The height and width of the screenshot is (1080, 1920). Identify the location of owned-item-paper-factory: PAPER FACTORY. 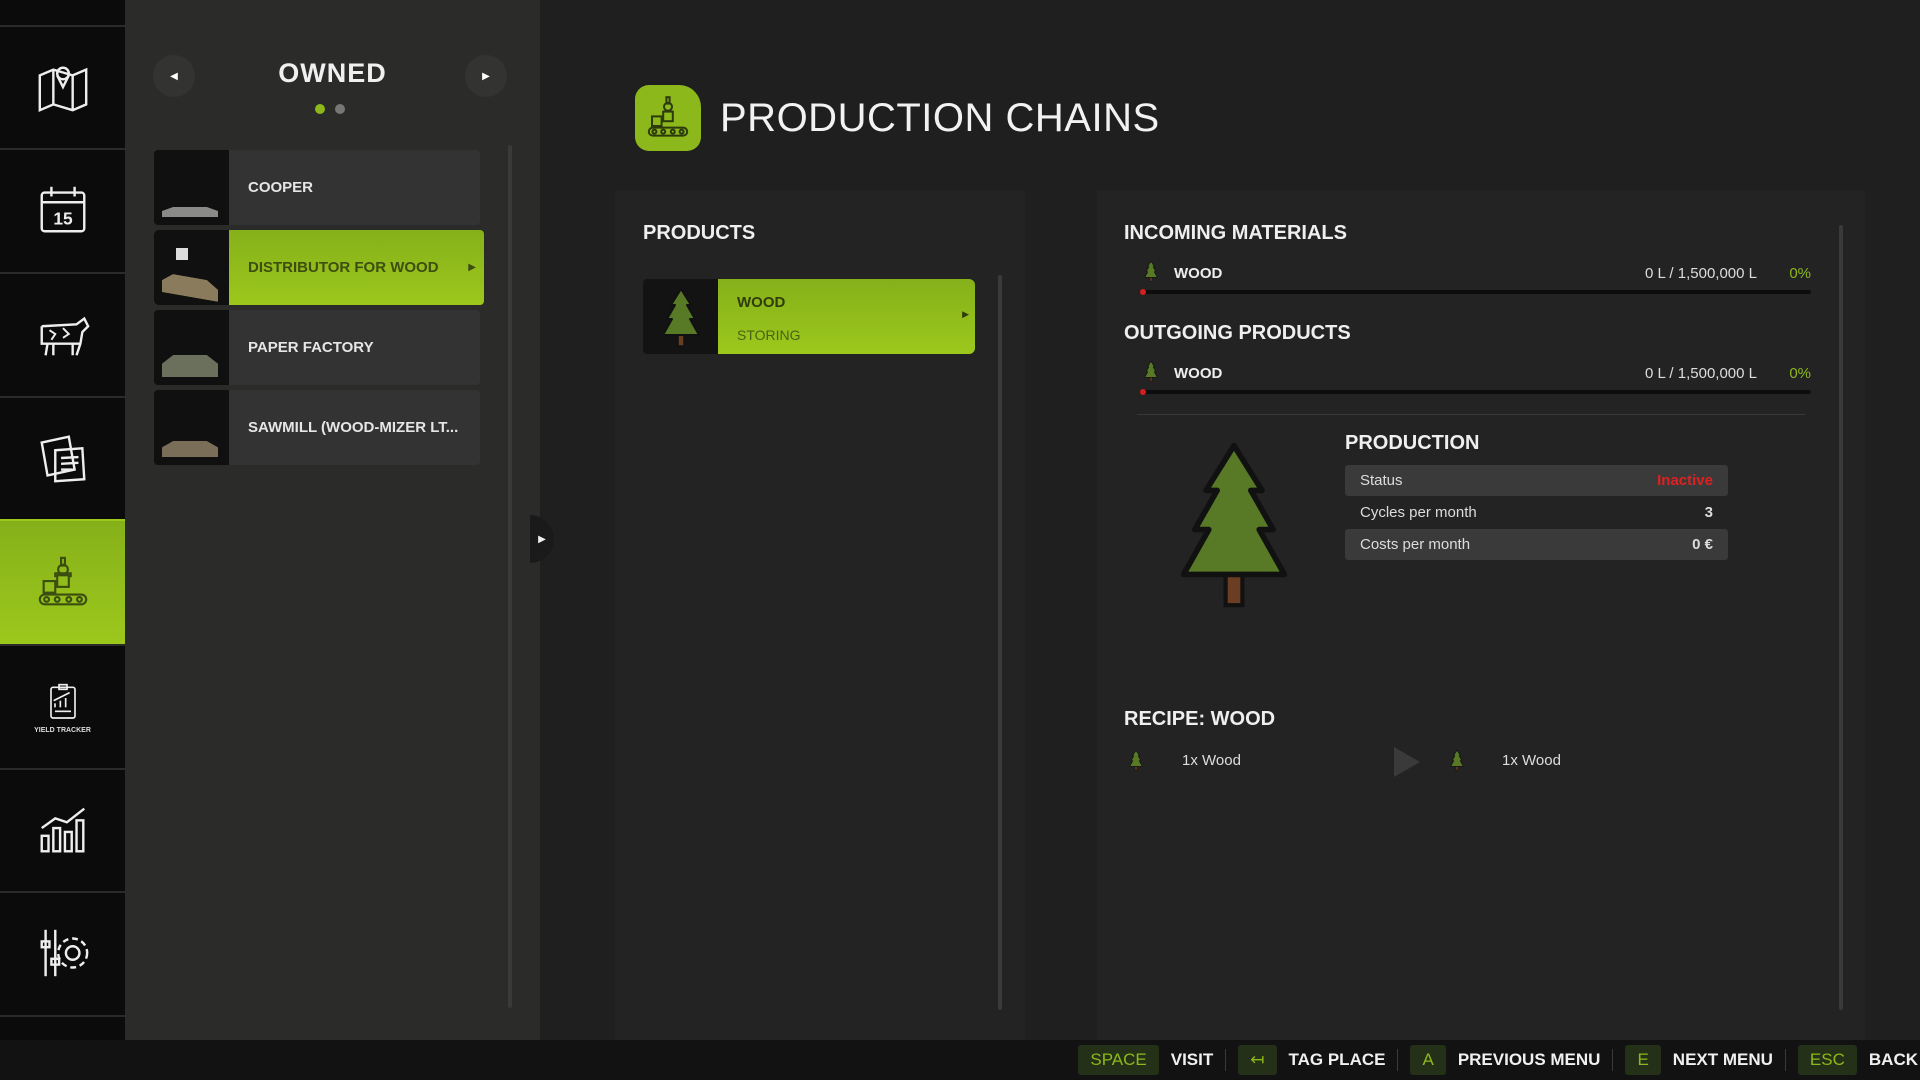
(317, 347).